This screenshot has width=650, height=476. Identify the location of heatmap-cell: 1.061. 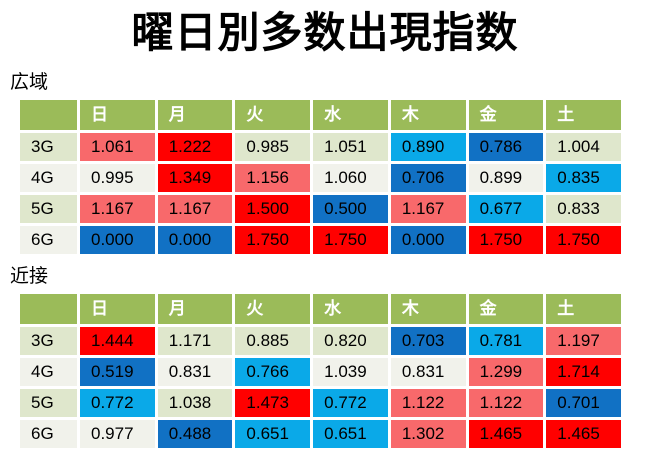
(117, 147).